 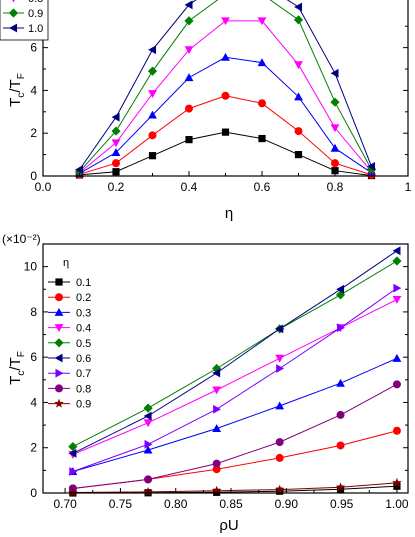 What do you see at coordinates (17, 368) in the screenshot?
I see `bottom-y-axis-label: Tc/TF` at bounding box center [17, 368].